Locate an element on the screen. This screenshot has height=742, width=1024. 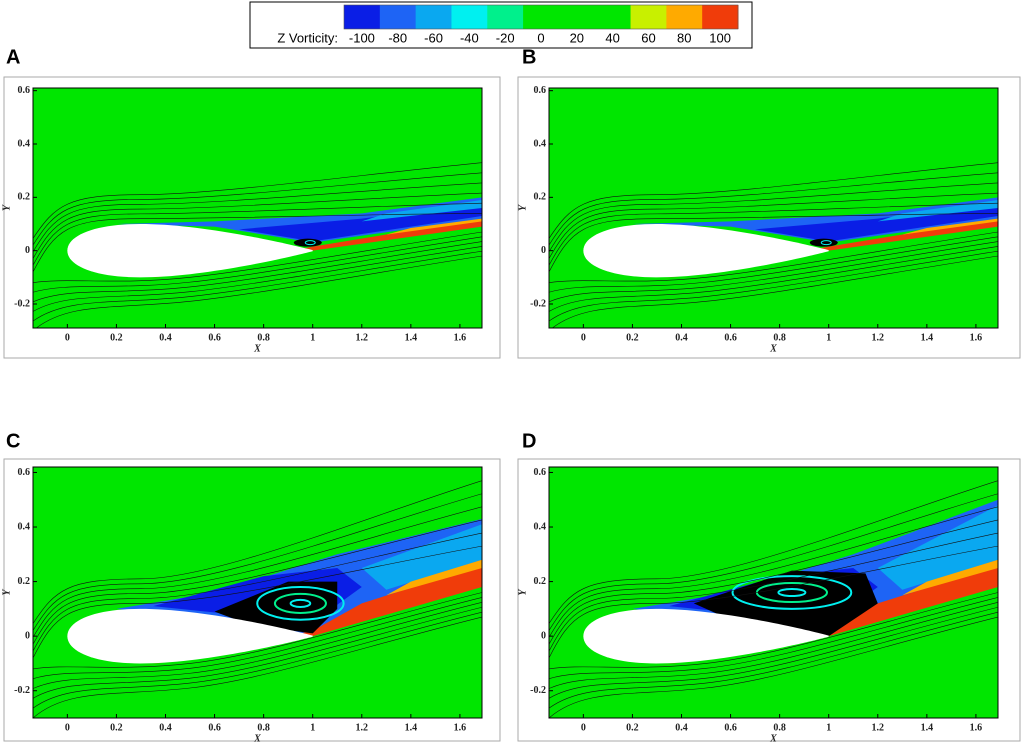
color-level-label: 60 is located at coordinates (648, 37).